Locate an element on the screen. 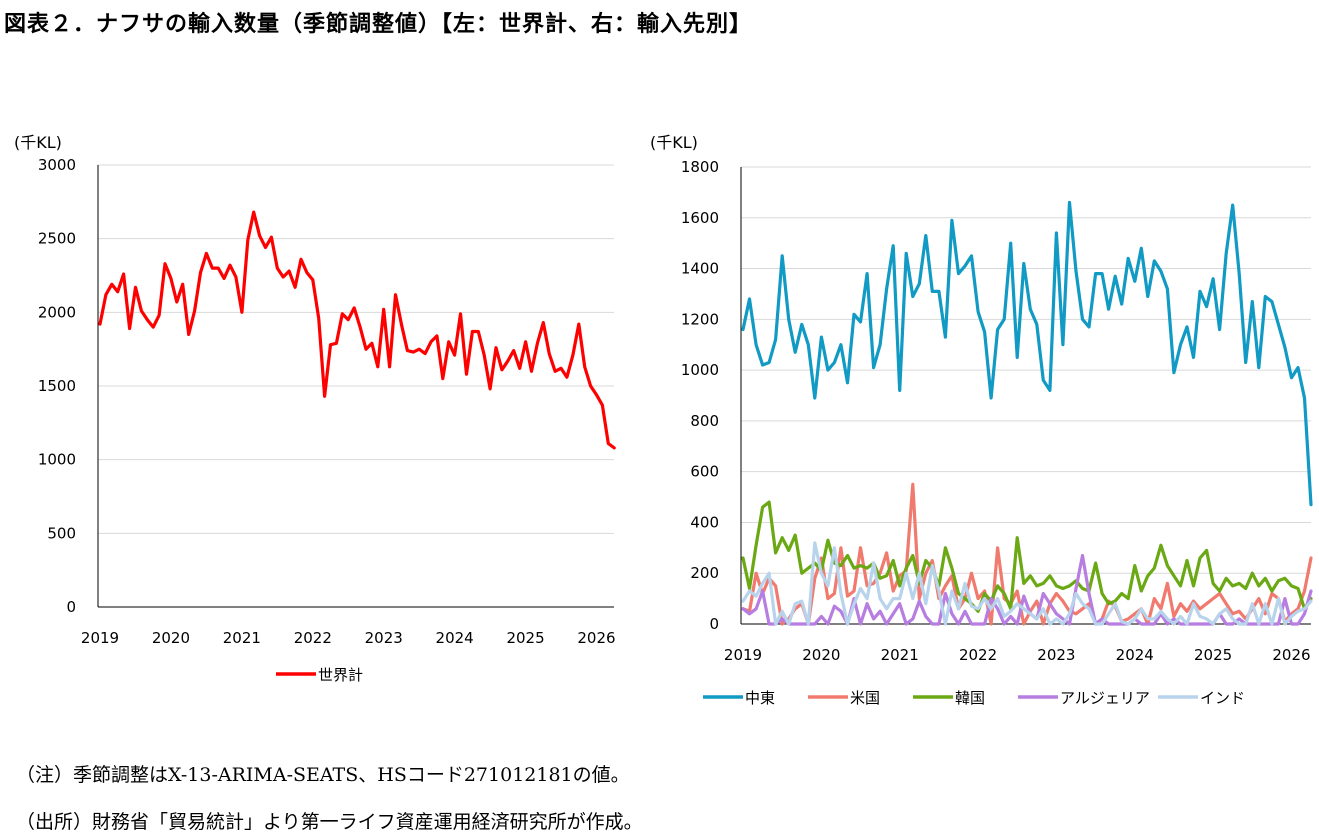 The image size is (1319, 837). chart1-xtick-label: 2025 is located at coordinates (525, 638).